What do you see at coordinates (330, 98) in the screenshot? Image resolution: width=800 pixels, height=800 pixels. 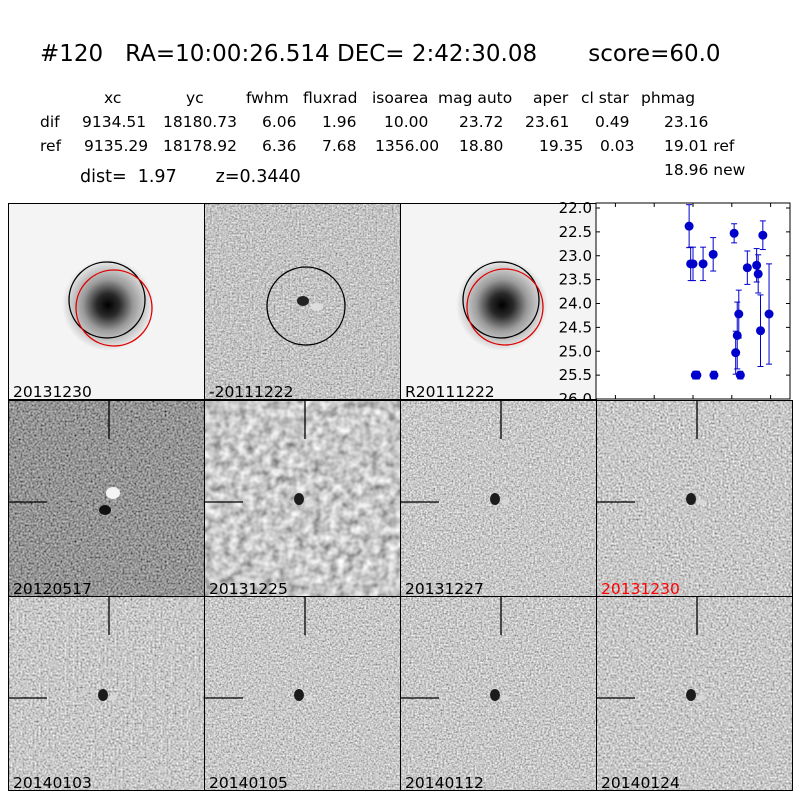 I see `col-header-fluxrad: fluxrad` at bounding box center [330, 98].